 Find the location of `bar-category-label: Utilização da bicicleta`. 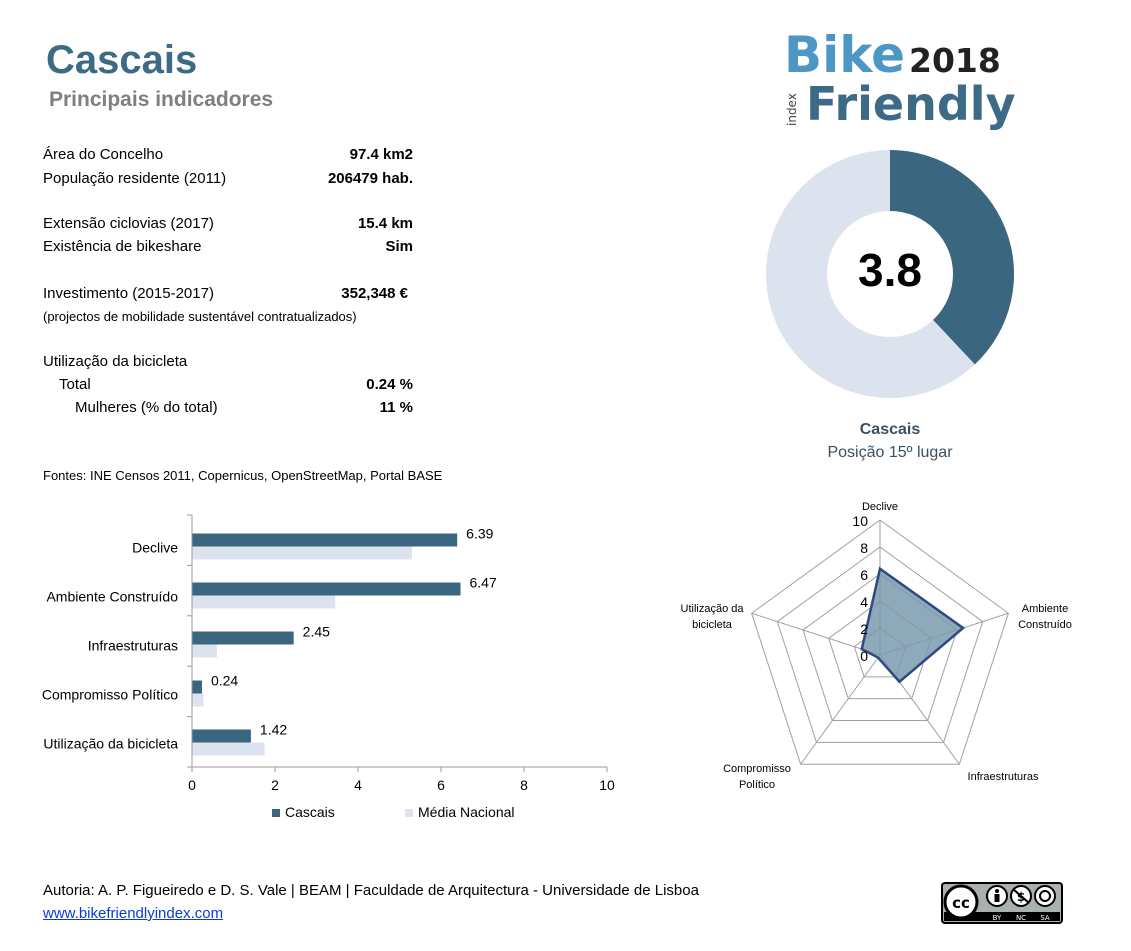

bar-category-label: Utilização da bicicleta is located at coordinates (110, 744).